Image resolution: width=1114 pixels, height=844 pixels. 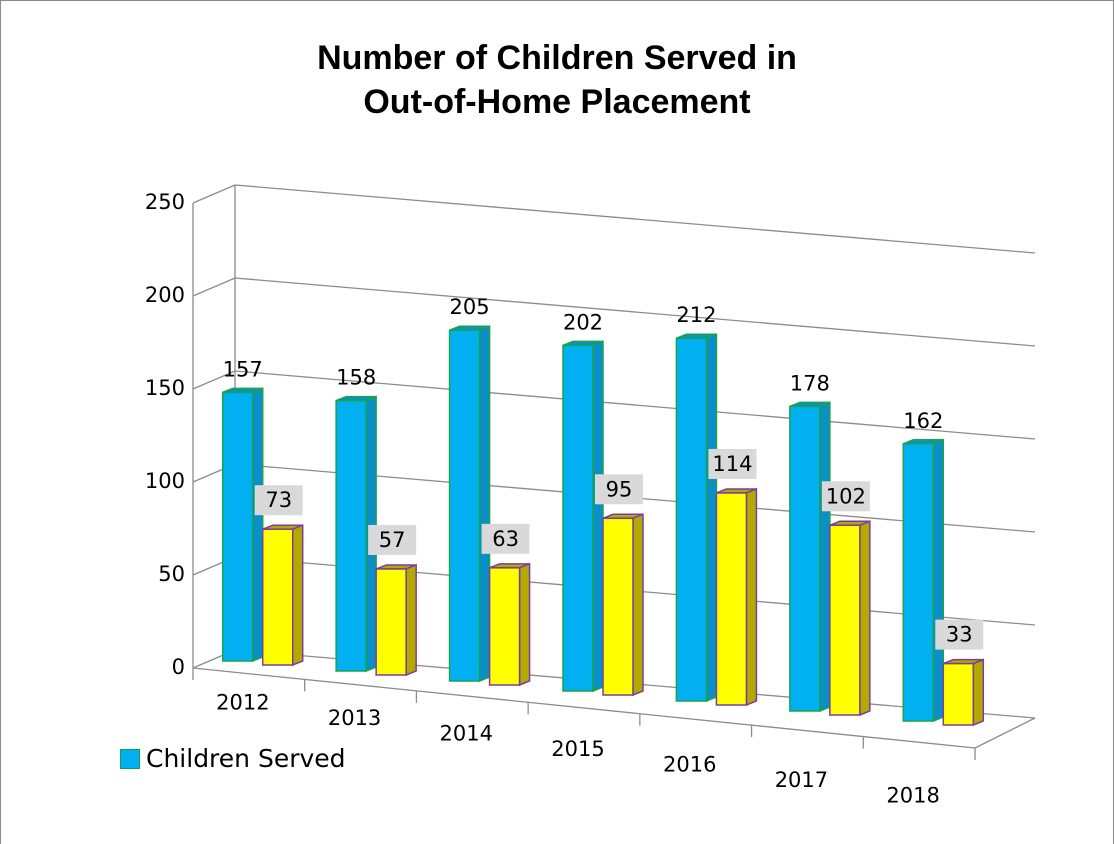 What do you see at coordinates (354, 718) in the screenshot?
I see `x-tick-label-2013: 2013` at bounding box center [354, 718].